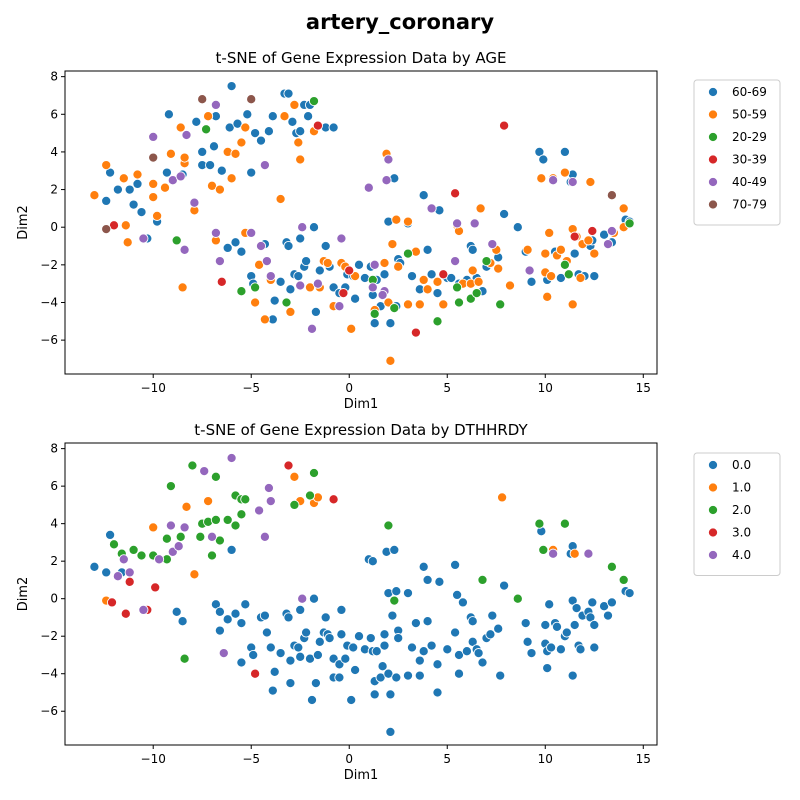 Image resolution: width=800 pixels, height=800 pixels. Describe the element at coordinates (643, 759) in the screenshot. I see `x-tick-label: 15` at that location.